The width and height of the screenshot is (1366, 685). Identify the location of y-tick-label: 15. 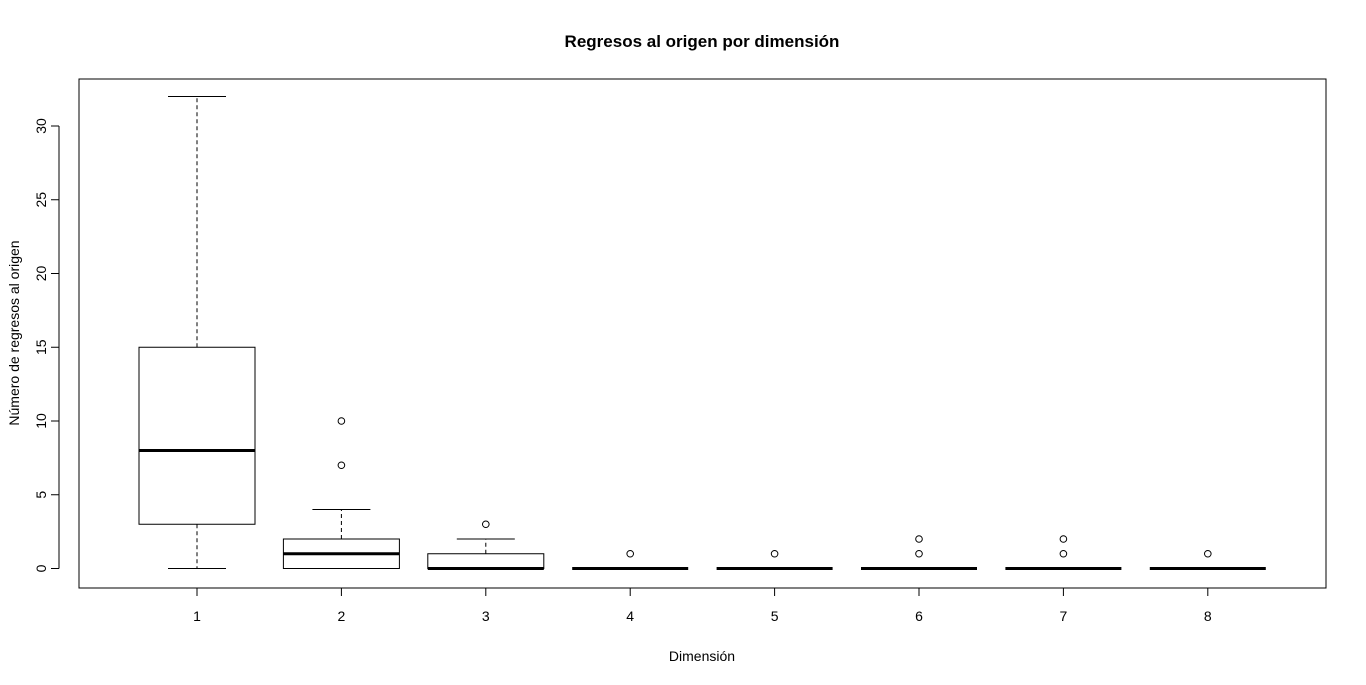
(41, 347).